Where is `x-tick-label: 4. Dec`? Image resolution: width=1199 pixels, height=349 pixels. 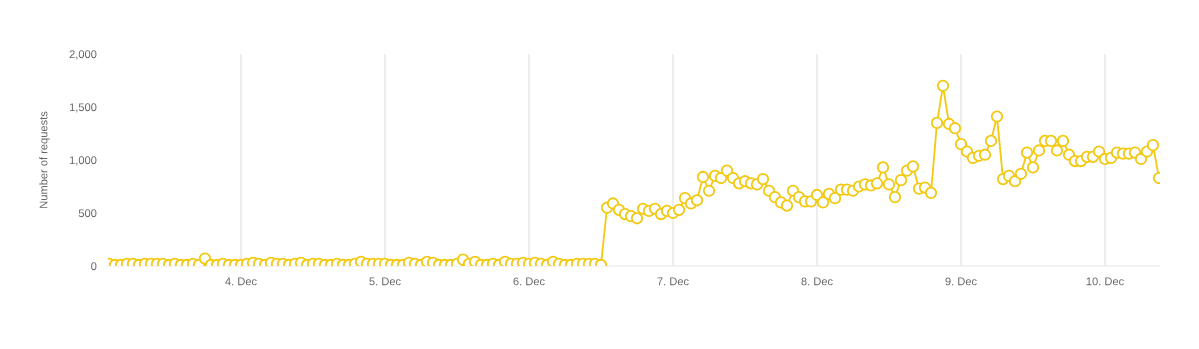
x-tick-label: 4. Dec is located at coordinates (241, 281).